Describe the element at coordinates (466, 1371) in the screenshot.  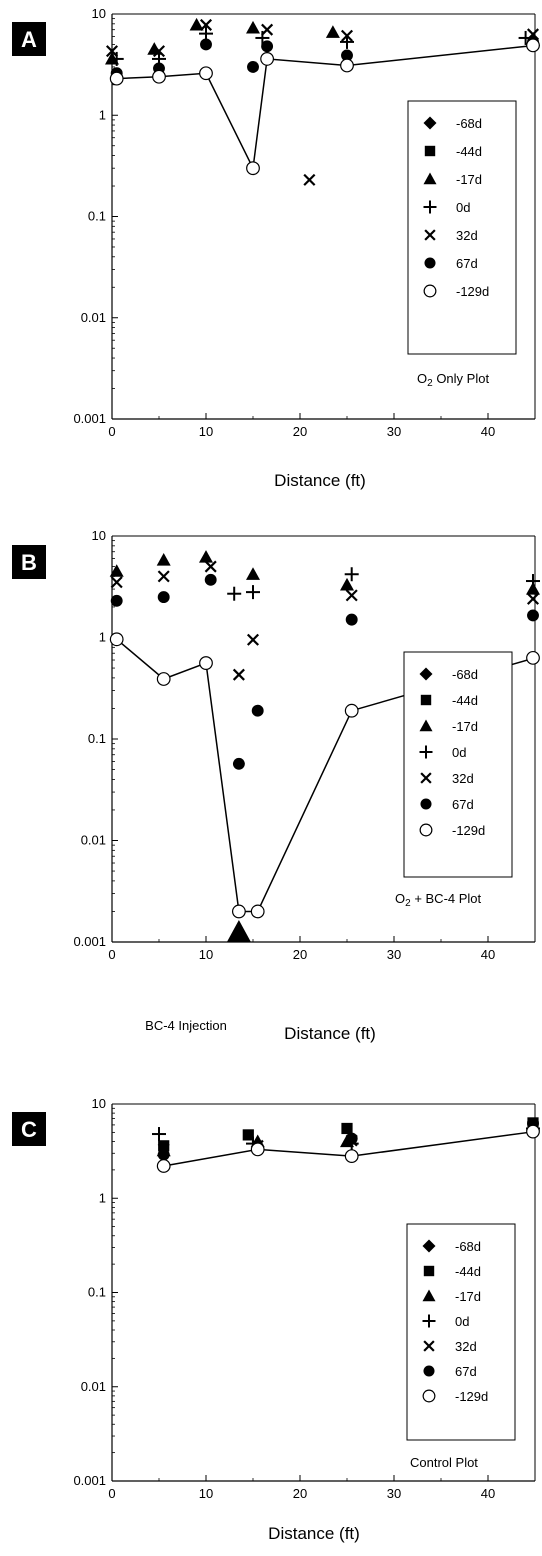
I see `legend-entry: 67d` at that location.